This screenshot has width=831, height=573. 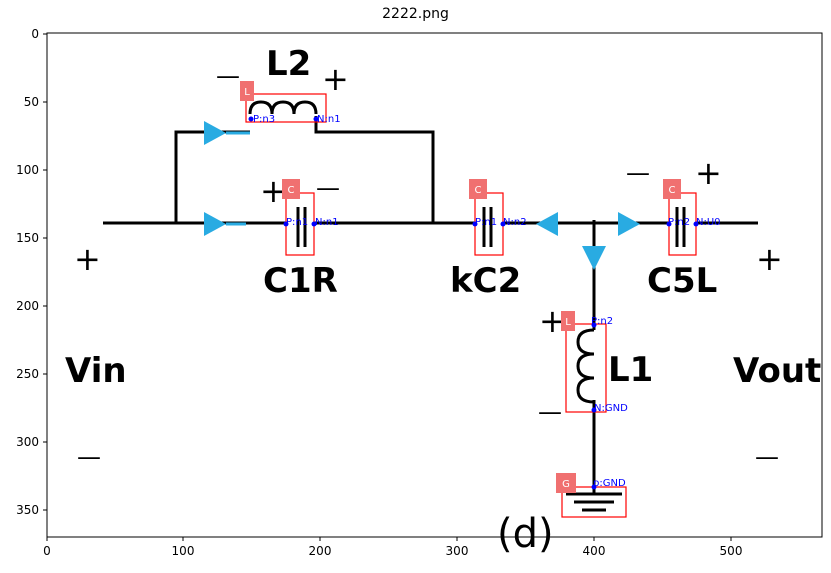 I want to click on label-vin: Vin, so click(x=96, y=371).